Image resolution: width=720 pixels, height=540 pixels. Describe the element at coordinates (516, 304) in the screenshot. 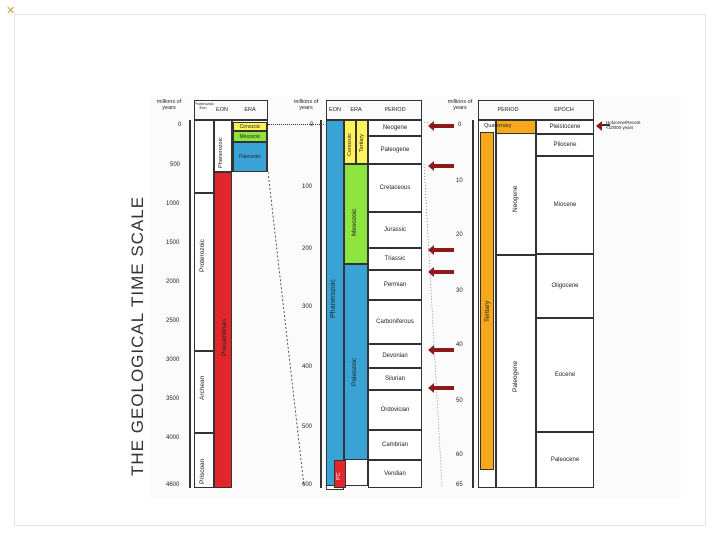

I see `col3-period-column` at that location.